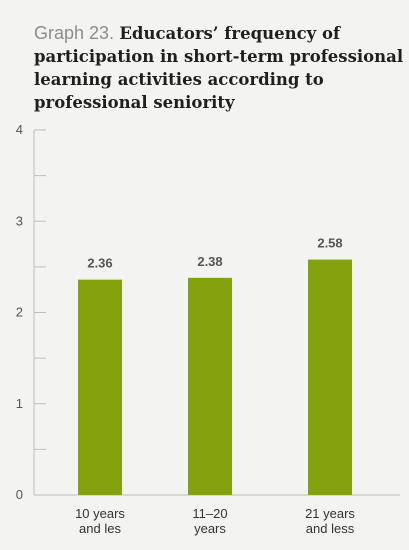 The image size is (409, 550). What do you see at coordinates (19, 494) in the screenshot?
I see `y-tick-label: 0` at bounding box center [19, 494].